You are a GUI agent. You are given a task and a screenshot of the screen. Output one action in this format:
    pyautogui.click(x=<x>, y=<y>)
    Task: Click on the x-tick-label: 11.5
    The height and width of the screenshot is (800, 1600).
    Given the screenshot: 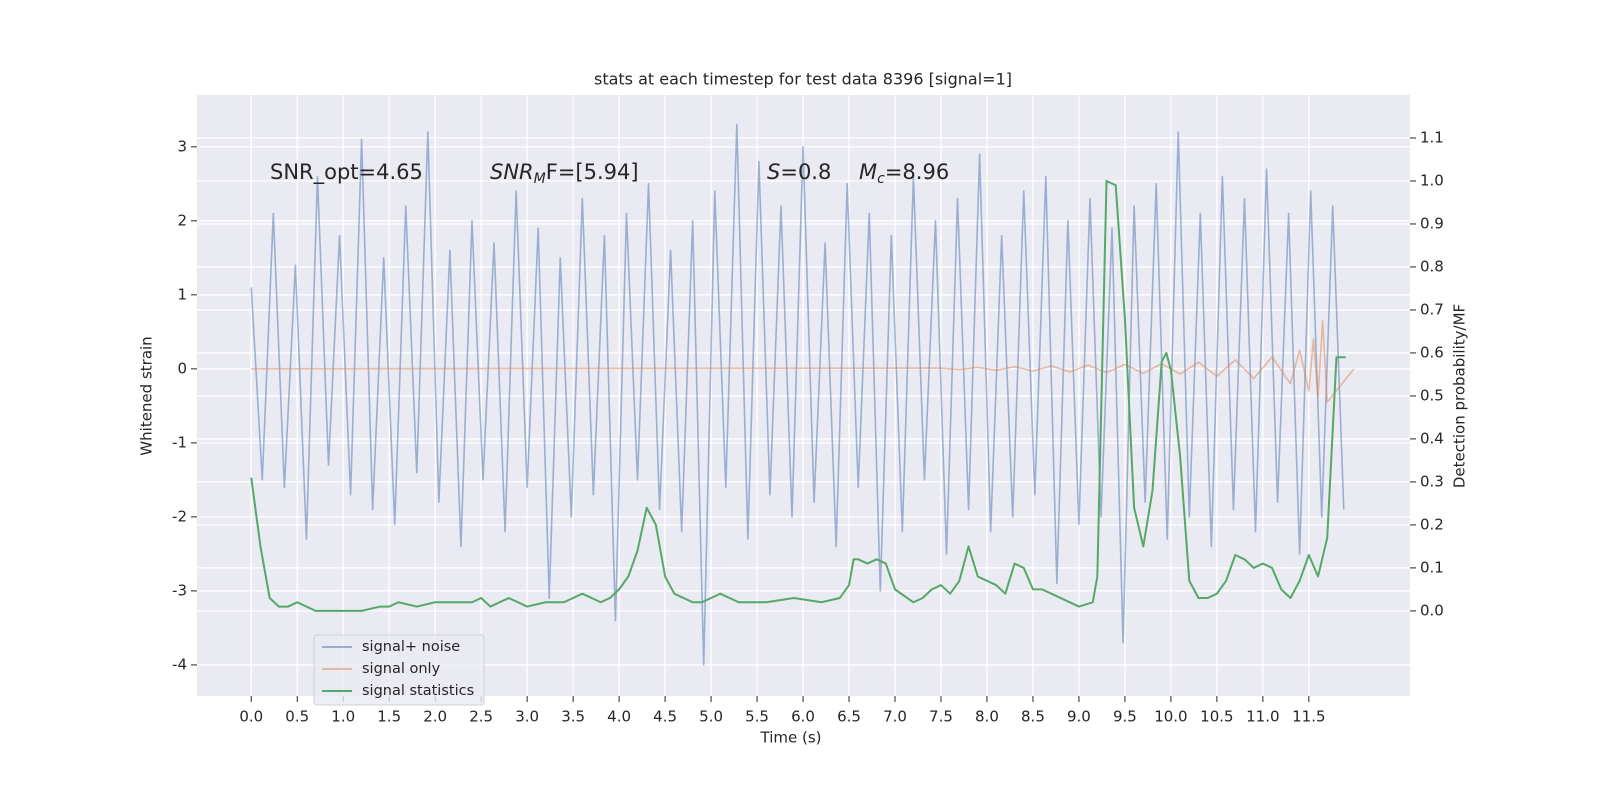 What is the action you would take?
    pyautogui.click(x=1308, y=717)
    